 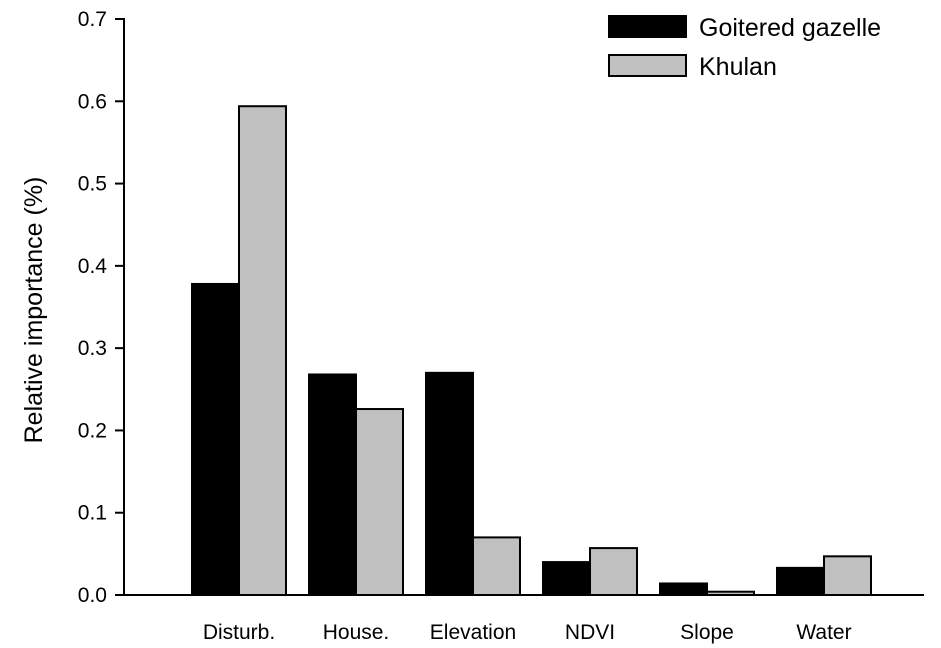 What do you see at coordinates (92, 184) in the screenshot?
I see `y-tick-label: 0.5` at bounding box center [92, 184].